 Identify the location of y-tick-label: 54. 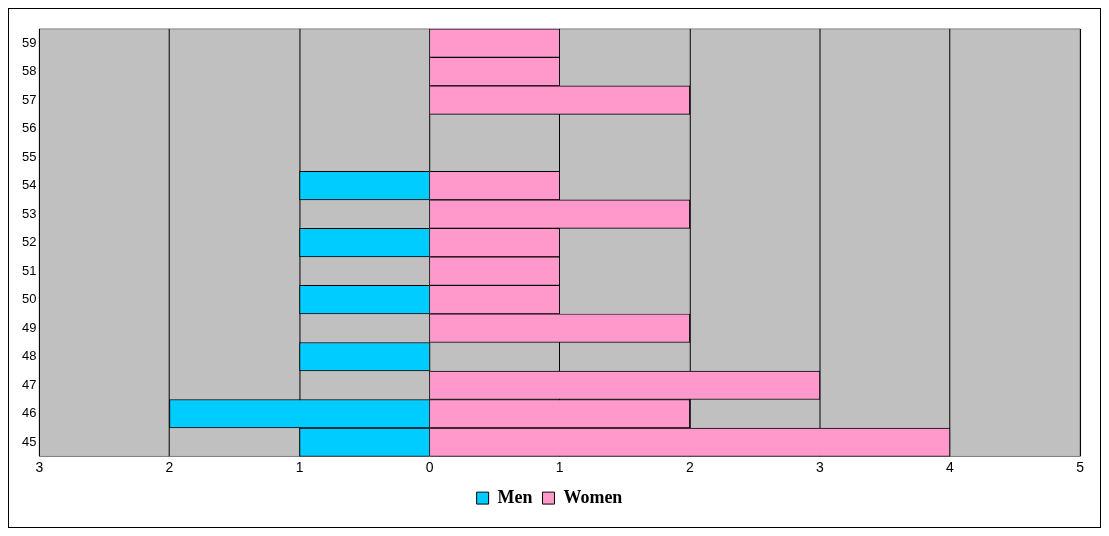
(29, 185).